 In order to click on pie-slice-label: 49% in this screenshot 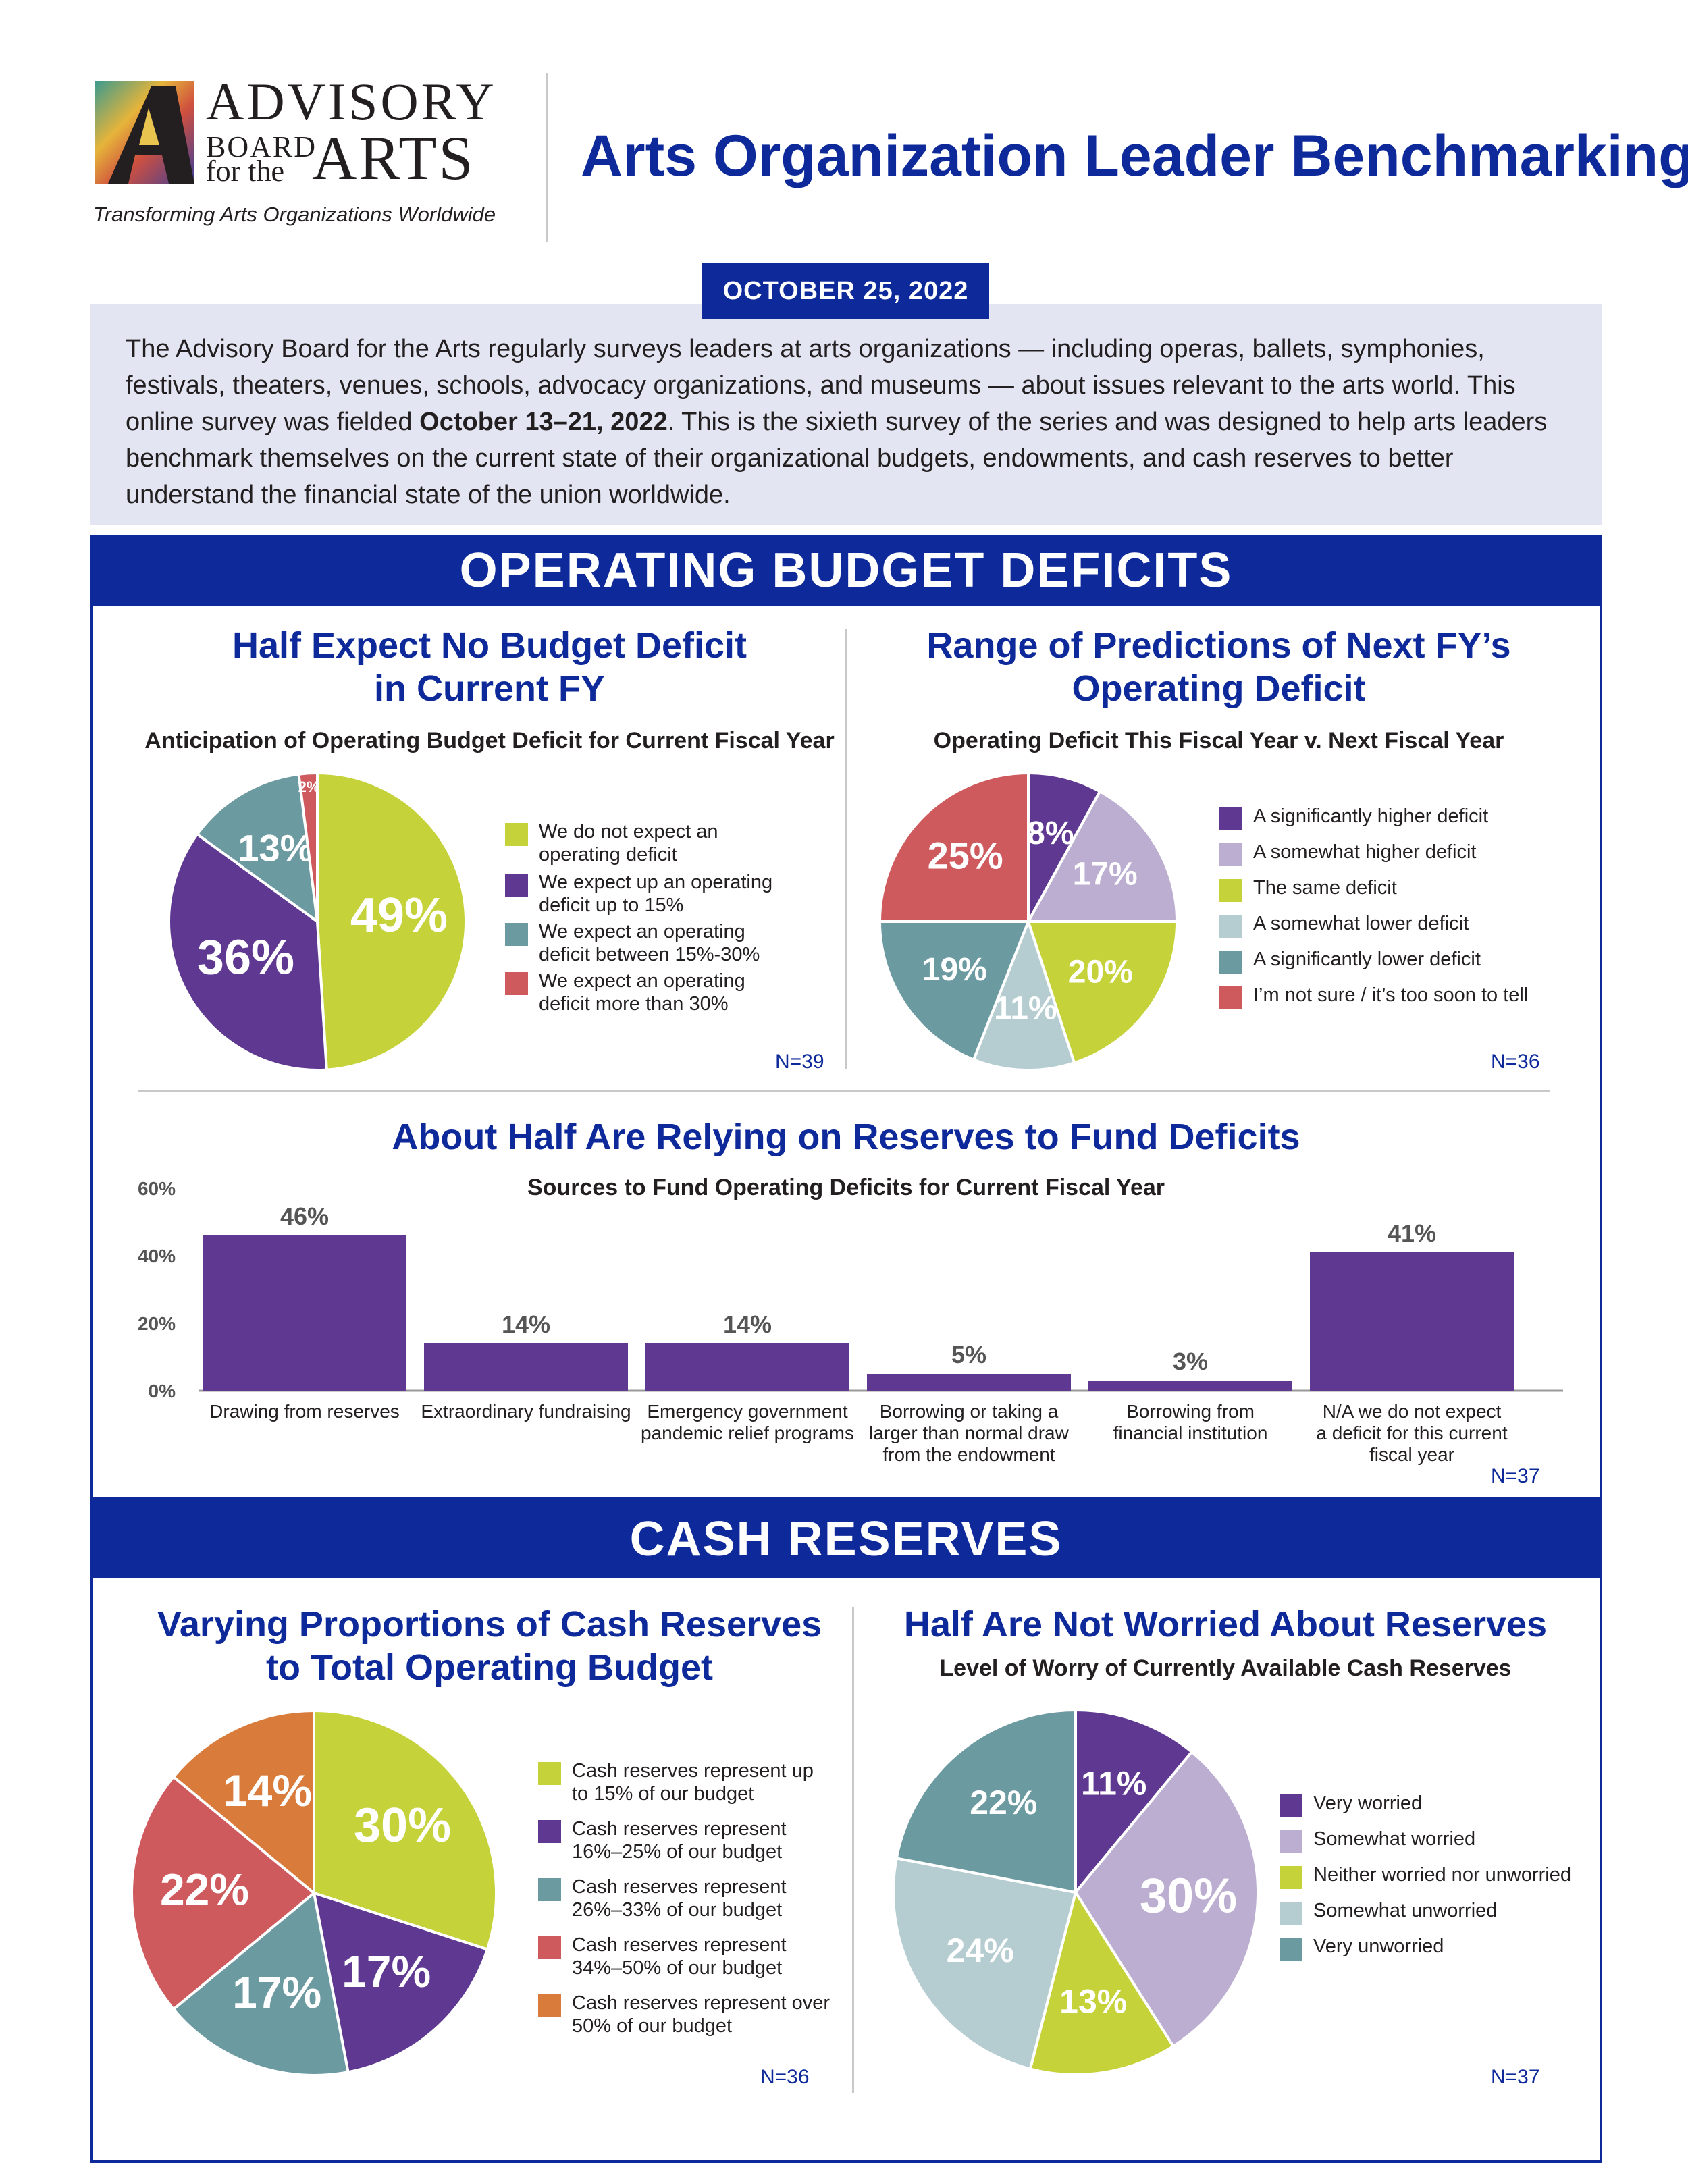, I will do `click(399, 915)`.